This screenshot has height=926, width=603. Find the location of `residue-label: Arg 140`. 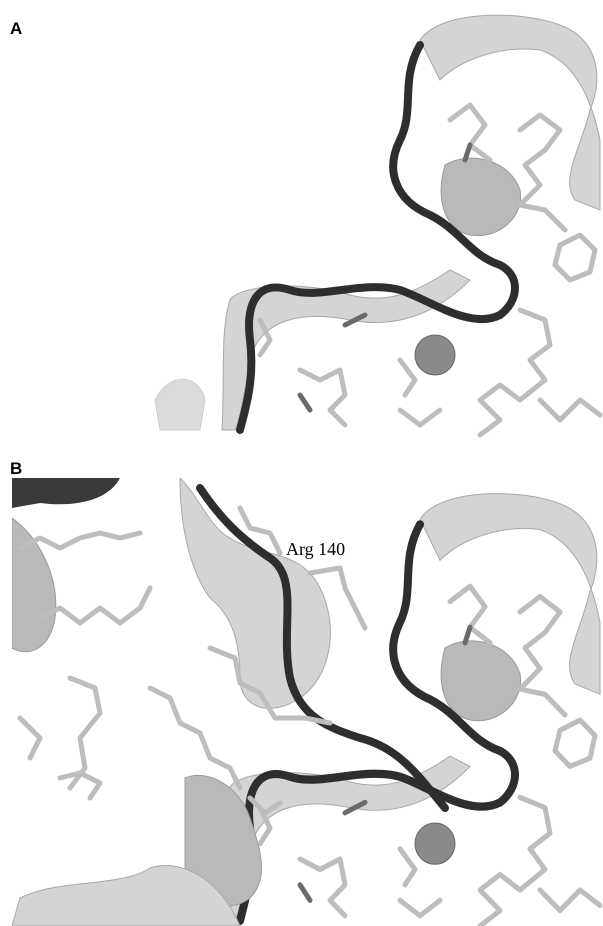

residue-label: Arg 140 is located at coordinates (315, 549).